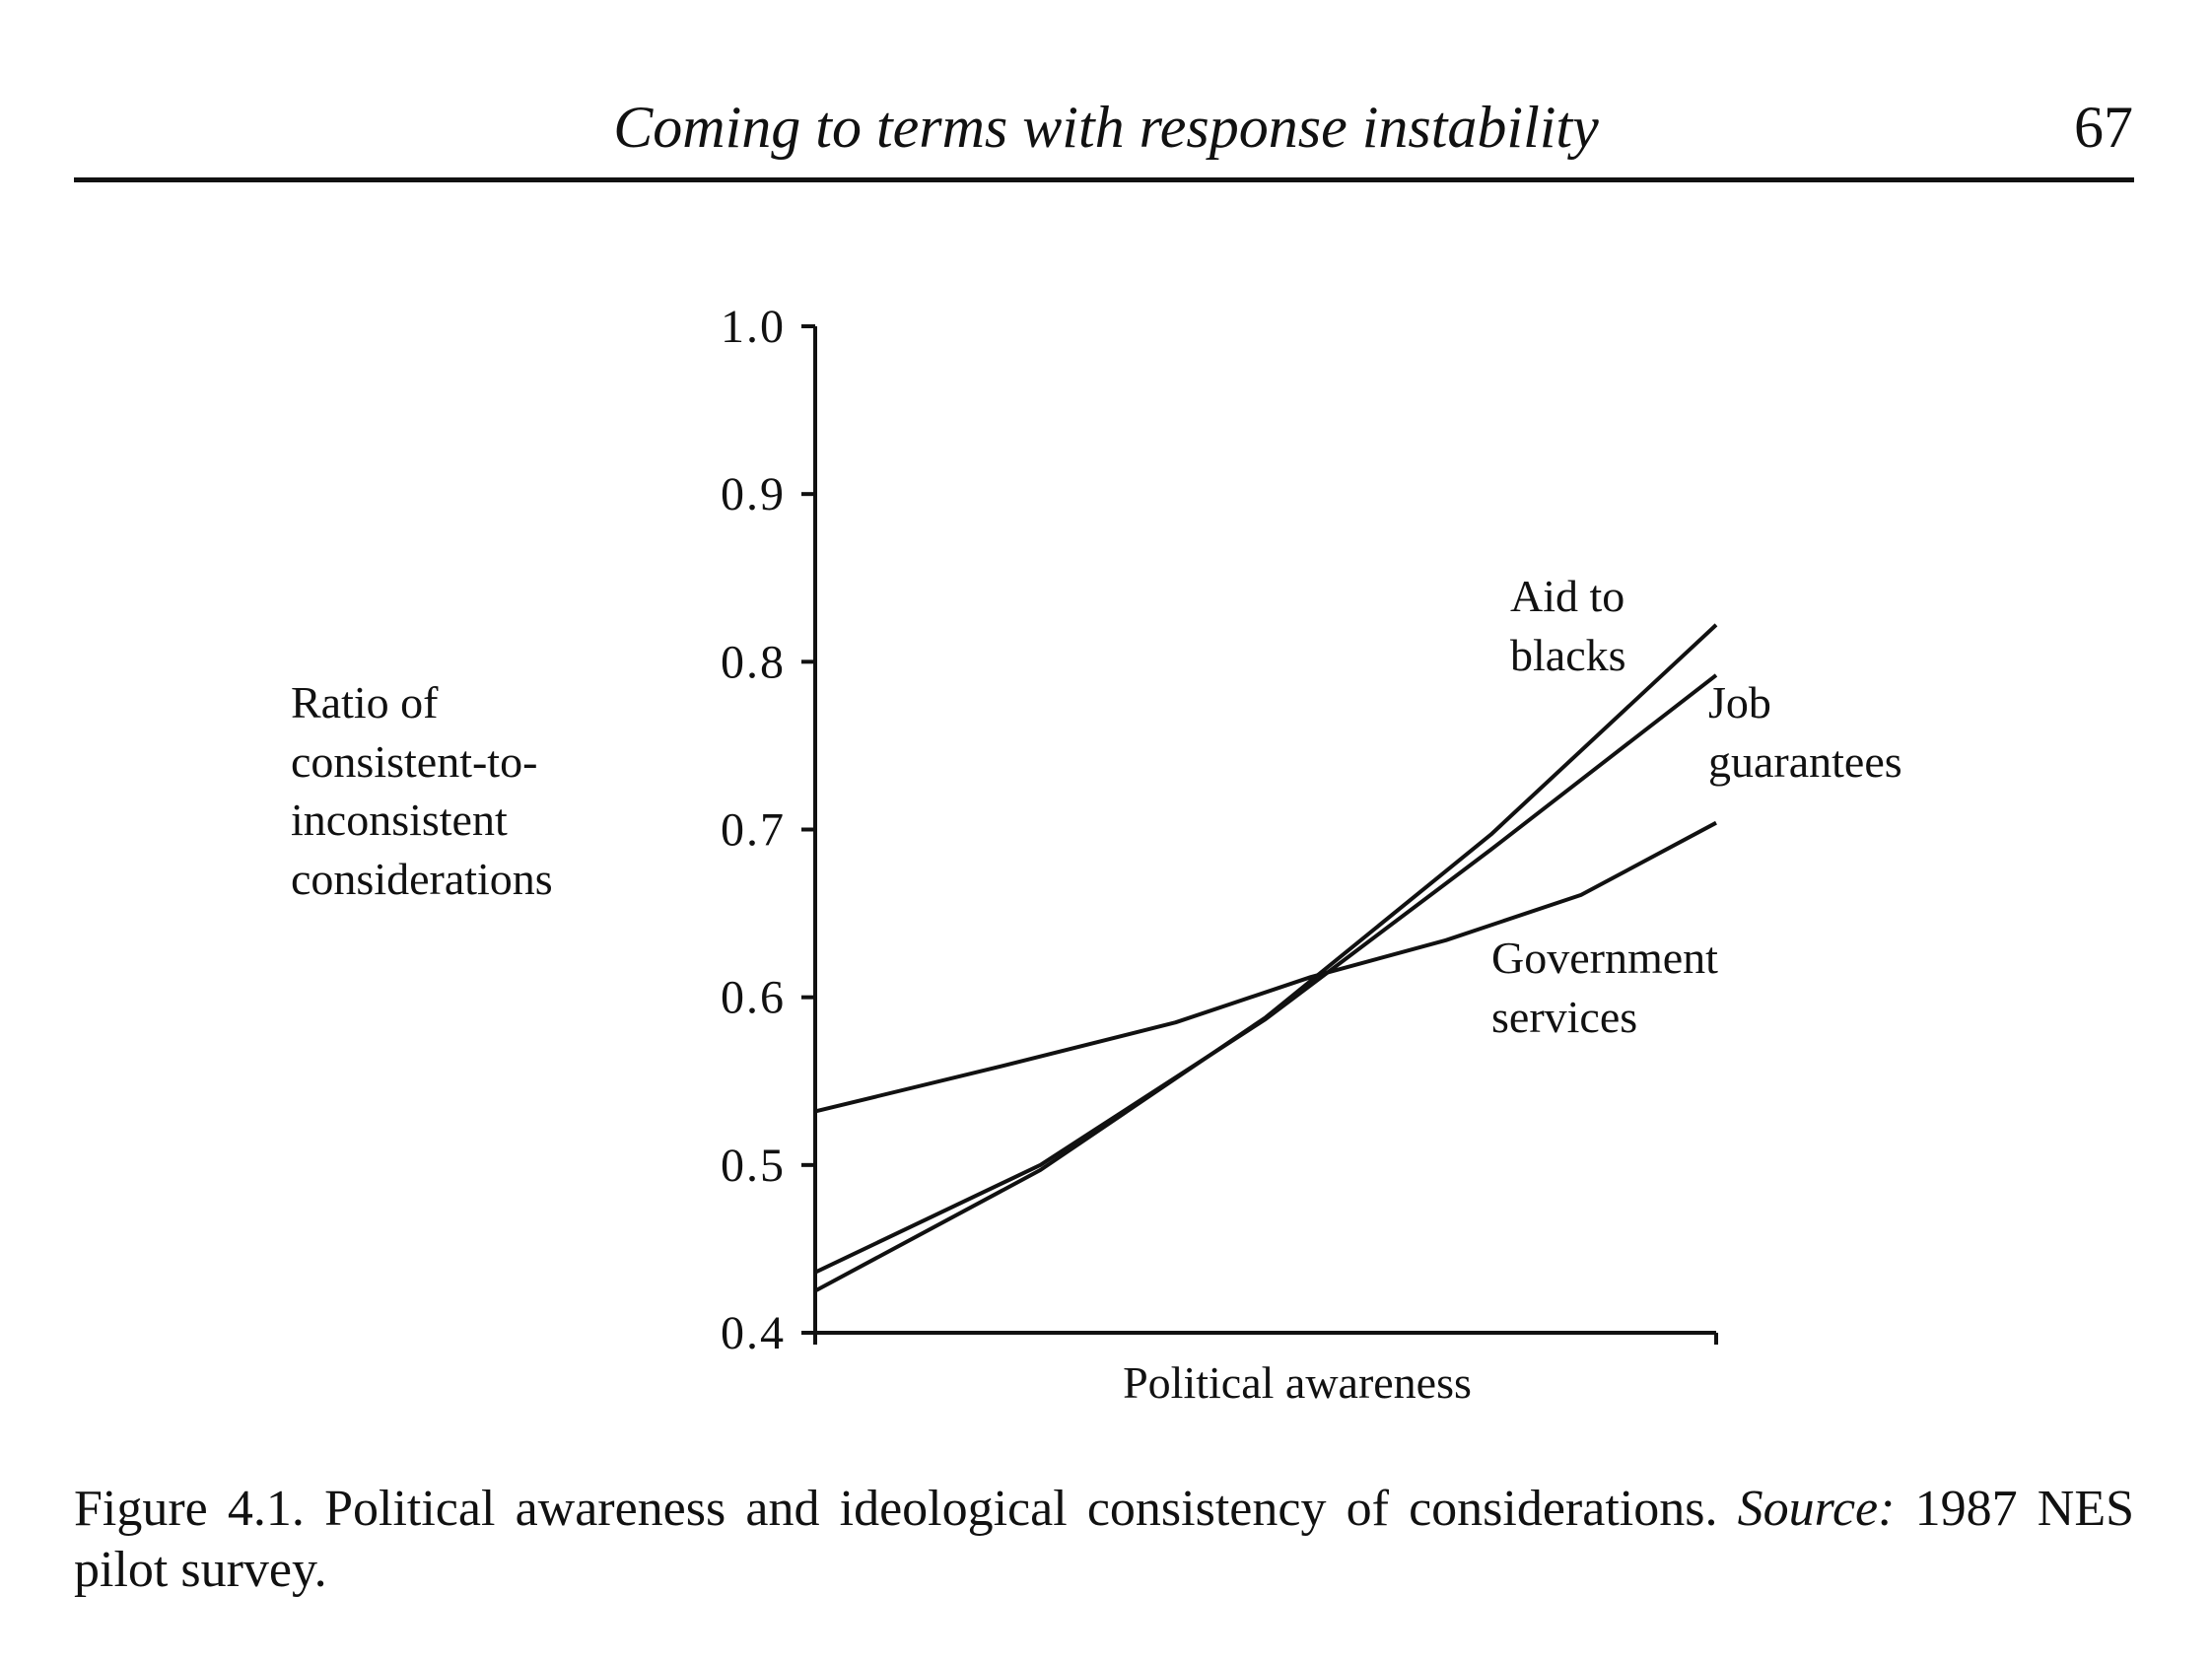 Image resolution: width=2212 pixels, height=1662 pixels. I want to click on series-label-gov-line-1: Government, so click(1604, 958).